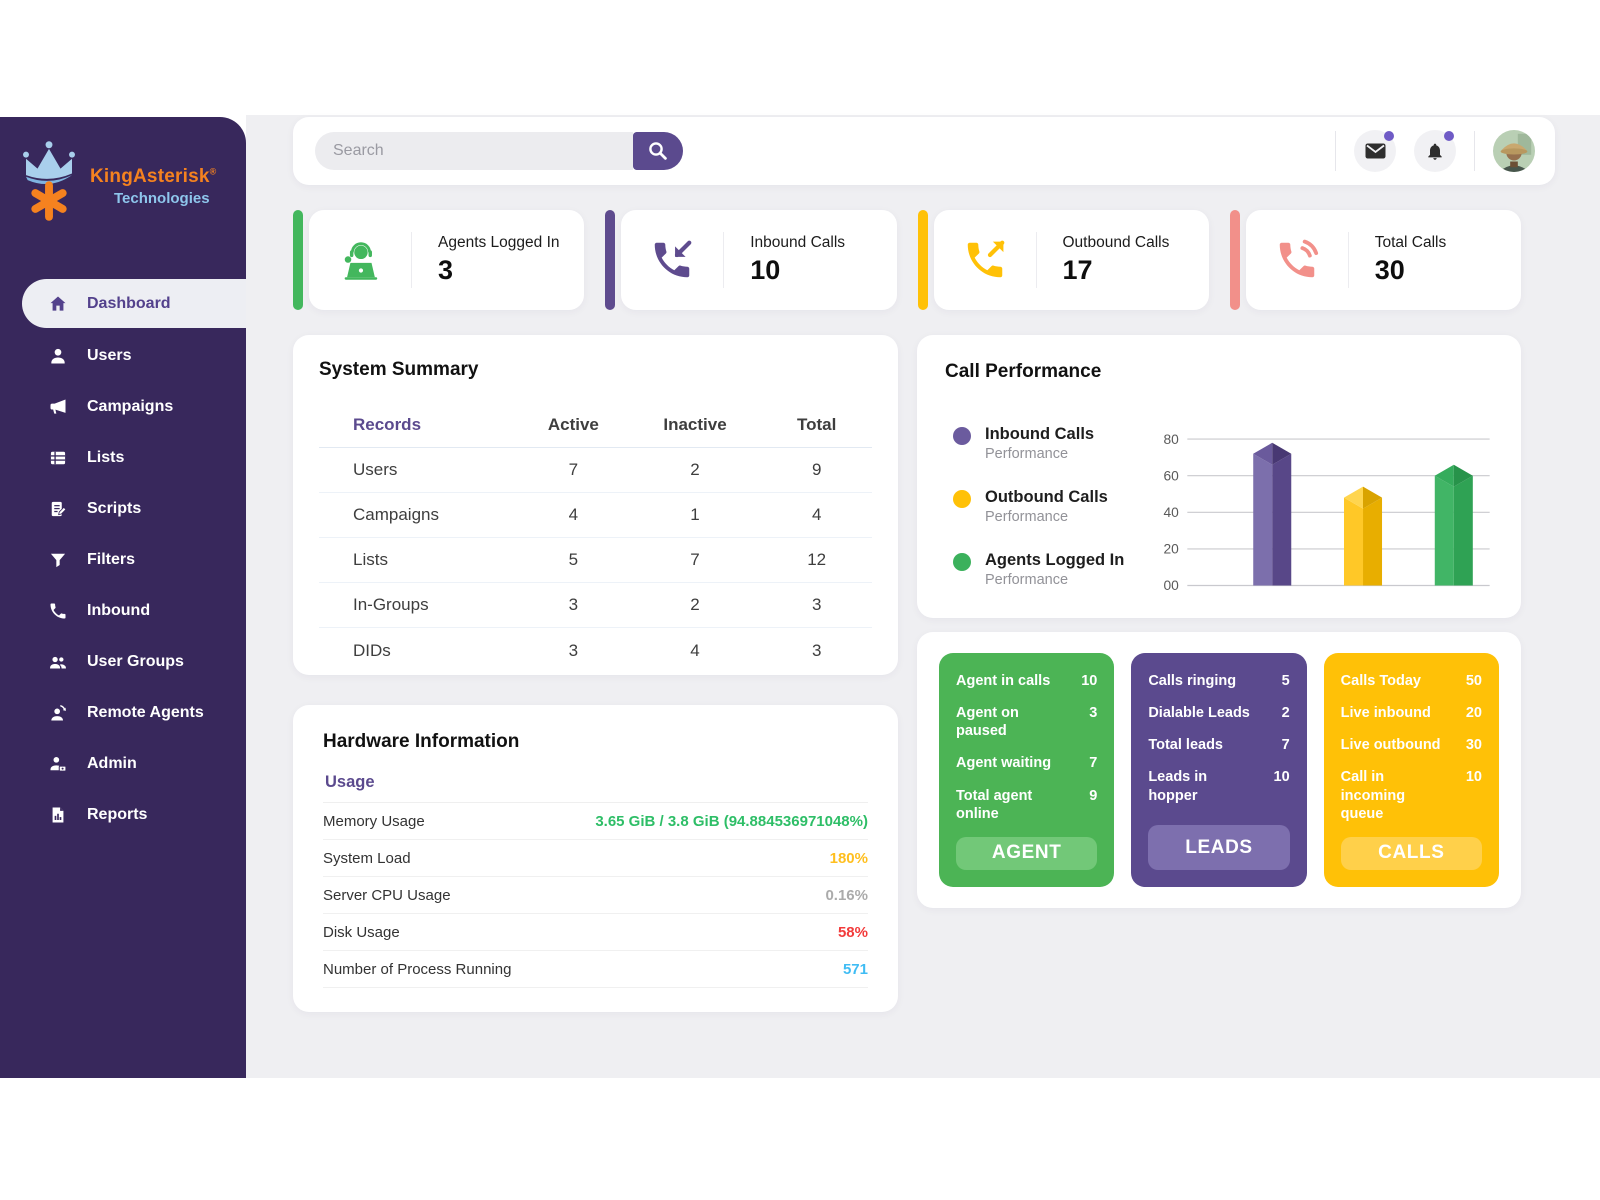 The height and width of the screenshot is (1200, 1600). Describe the element at coordinates (123, 355) in the screenshot. I see `sidebar-item-users: Users` at that location.